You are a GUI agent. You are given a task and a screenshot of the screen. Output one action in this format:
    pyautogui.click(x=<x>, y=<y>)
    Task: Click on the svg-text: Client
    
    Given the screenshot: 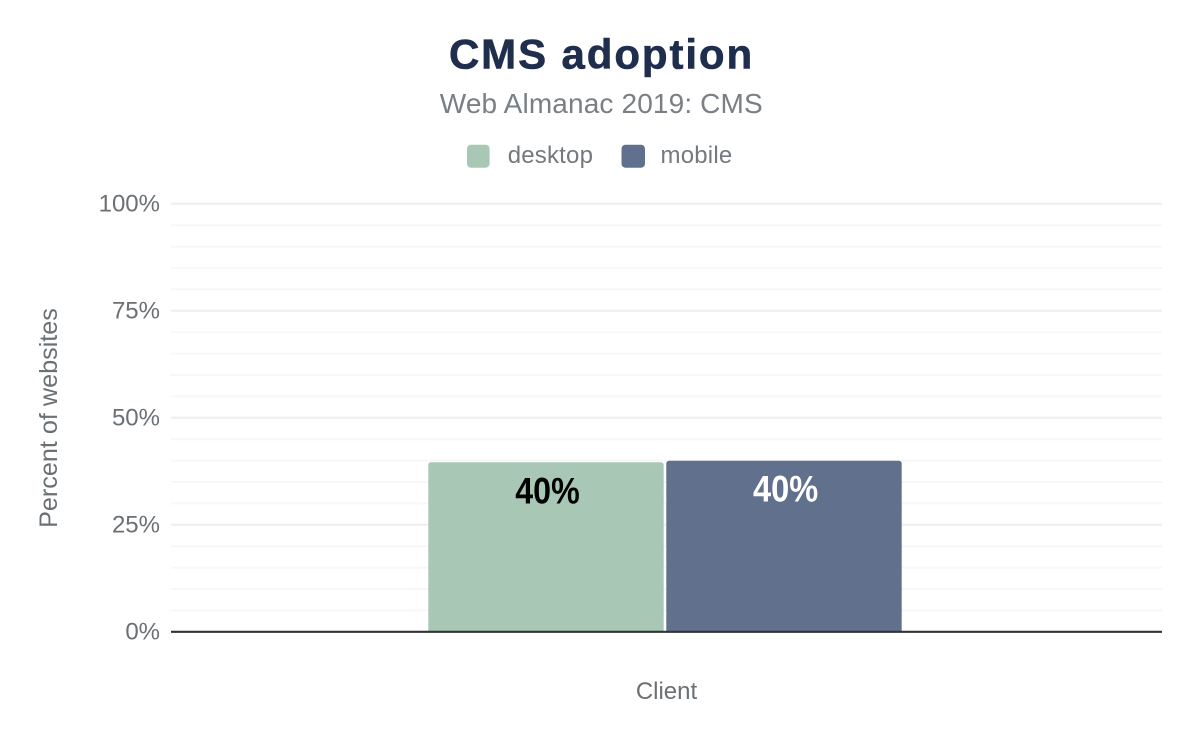 What is the action you would take?
    pyautogui.click(x=667, y=691)
    